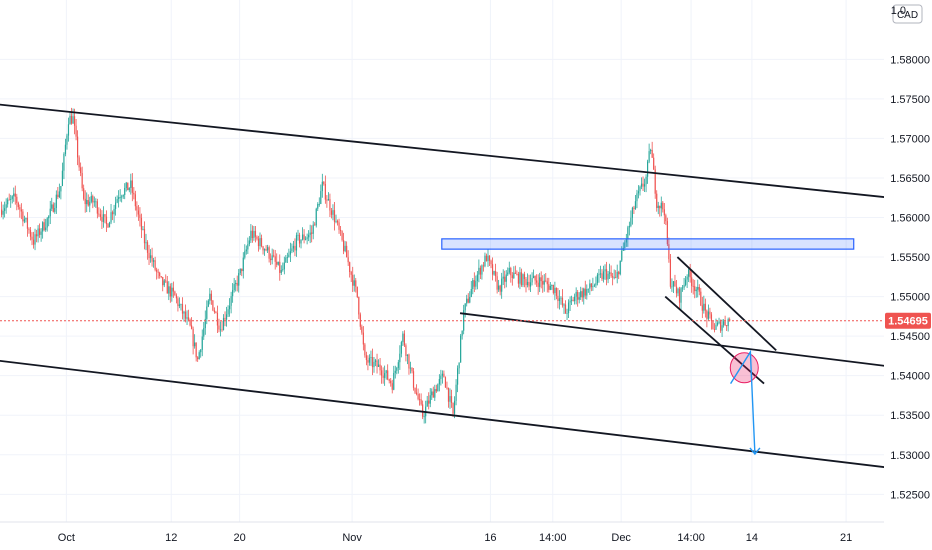 The image size is (932, 550). Describe the element at coordinates (907, 14) in the screenshot. I see `currency-badge: CAD` at that location.